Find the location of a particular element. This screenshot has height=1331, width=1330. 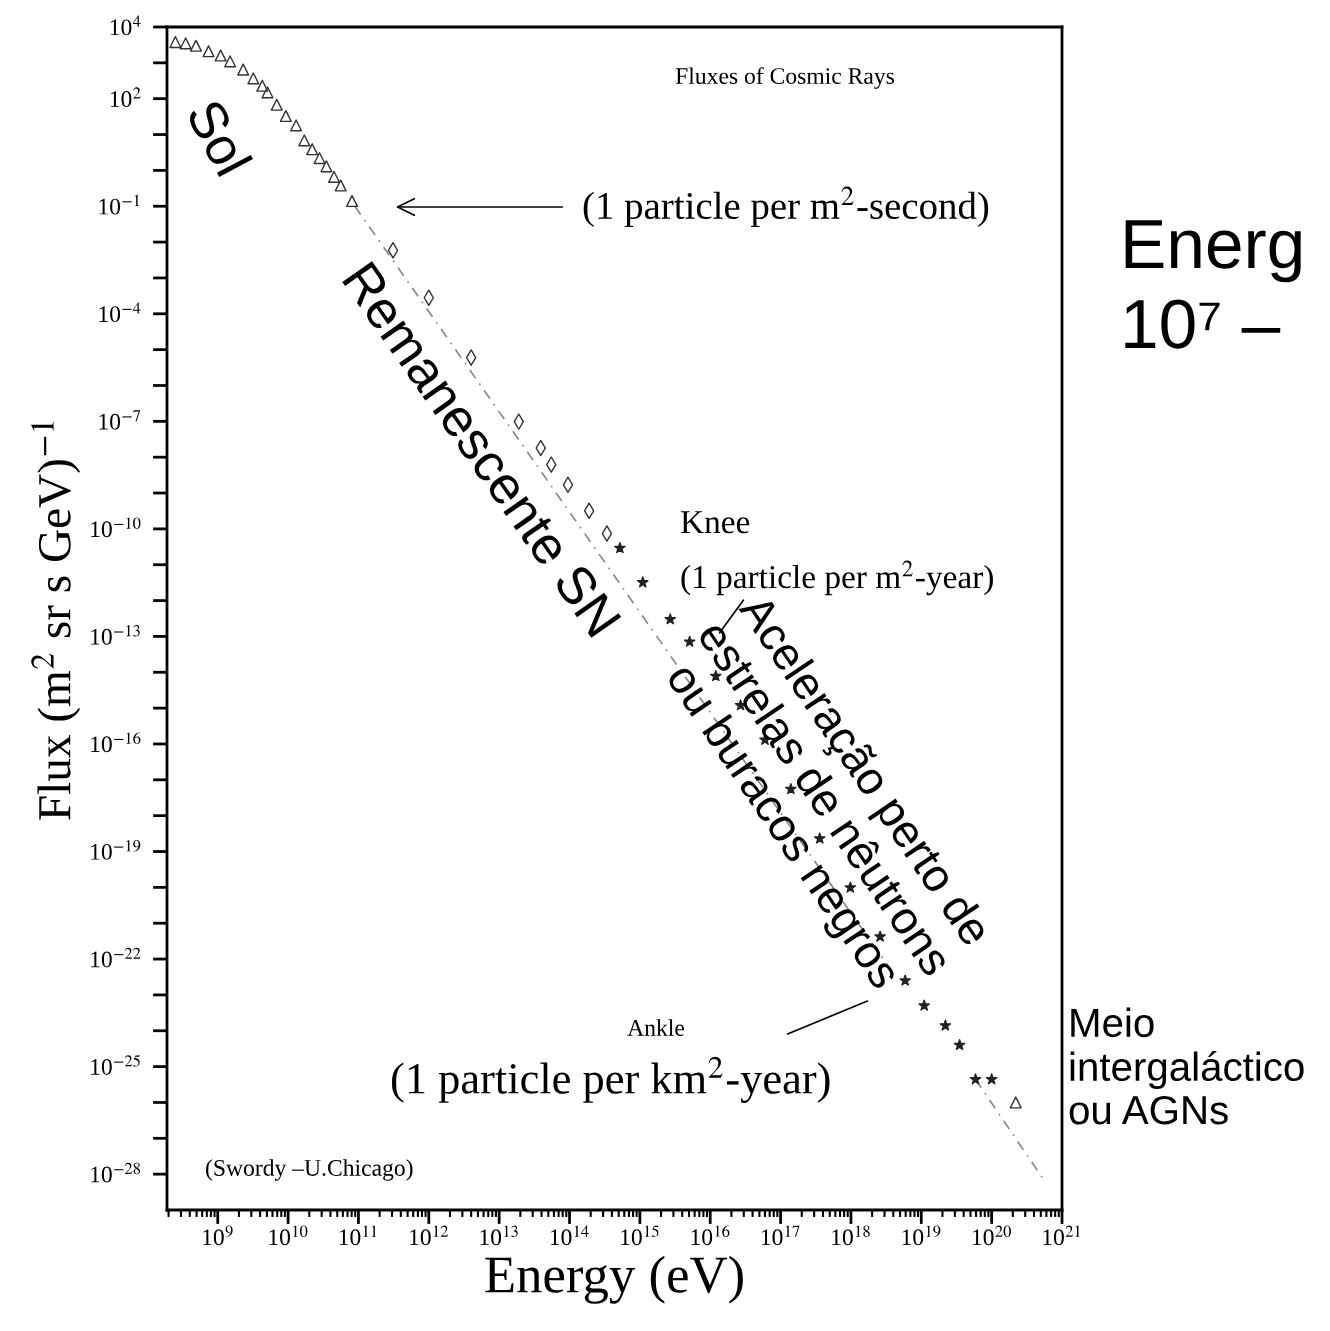

annotation: (1 particle per m$^{2}$-year) is located at coordinates (837, 578).